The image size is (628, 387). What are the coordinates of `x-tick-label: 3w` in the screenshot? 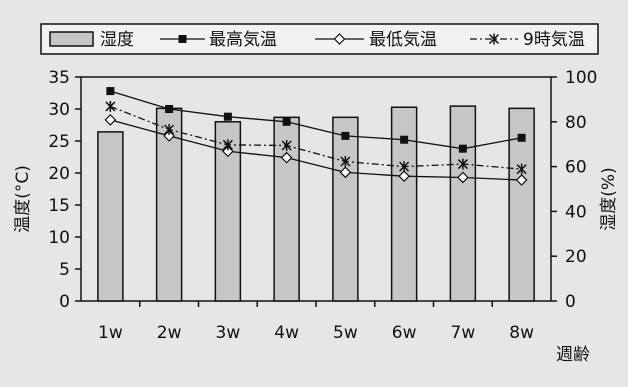 It's located at (228, 333).